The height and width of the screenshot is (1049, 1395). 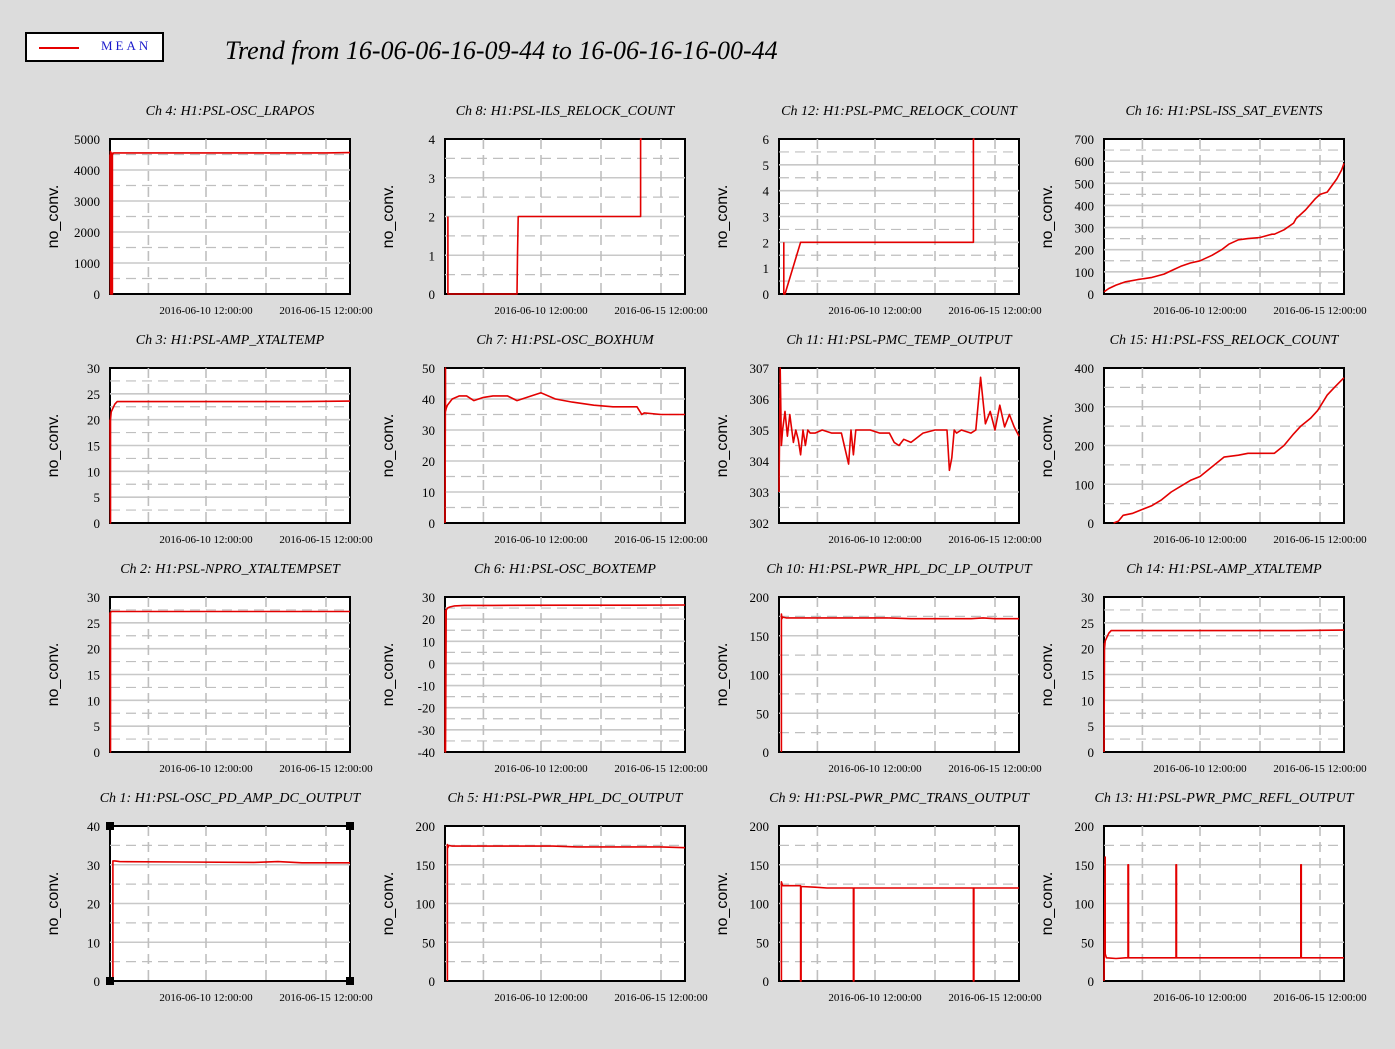 What do you see at coordinates (760, 461) in the screenshot?
I see `y-tick-label: 304` at bounding box center [760, 461].